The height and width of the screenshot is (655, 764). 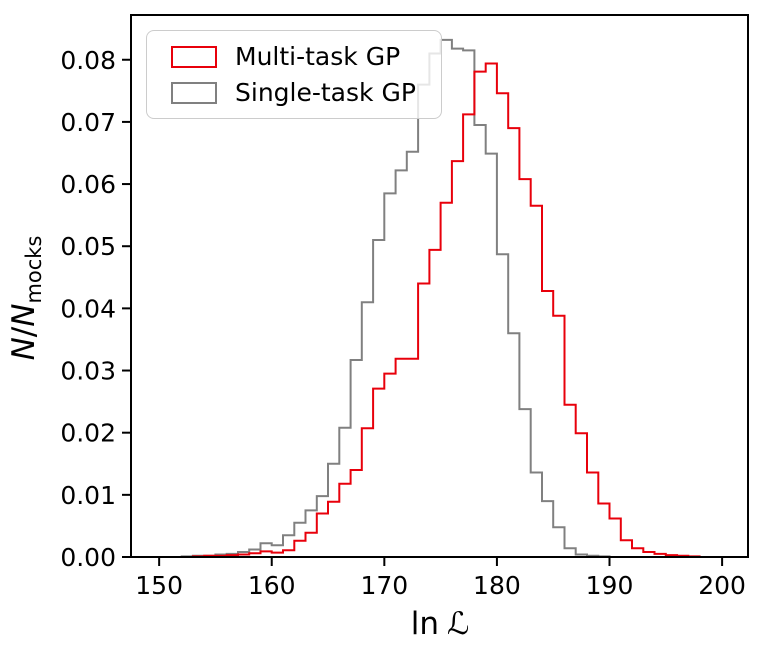 I want to click on y-tick-label: 0.06, so click(x=88, y=184).